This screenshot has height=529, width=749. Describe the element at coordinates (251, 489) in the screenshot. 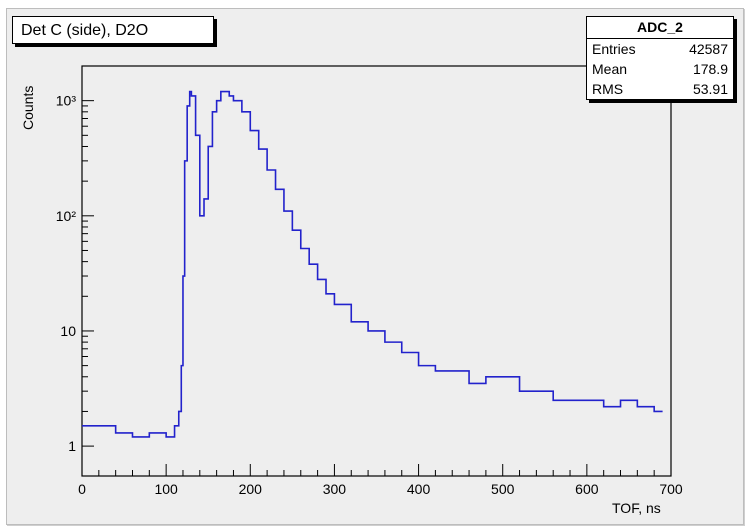

I see `x-tick-label: 200` at that location.